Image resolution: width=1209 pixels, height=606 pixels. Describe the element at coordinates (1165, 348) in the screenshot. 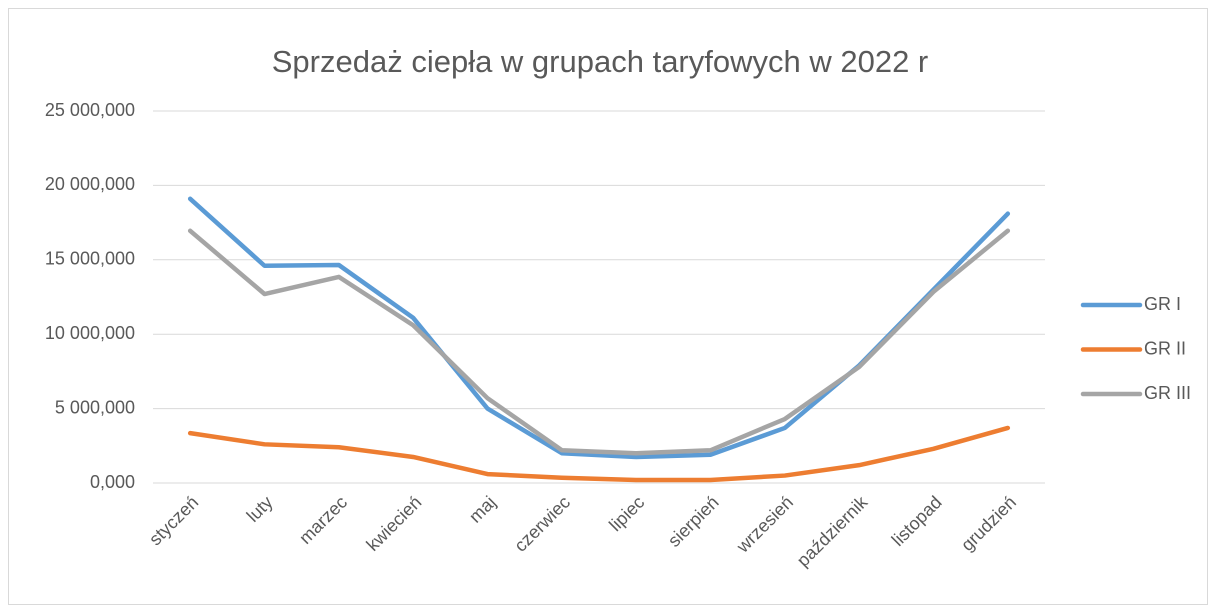

I see `legend-label: GR II` at that location.